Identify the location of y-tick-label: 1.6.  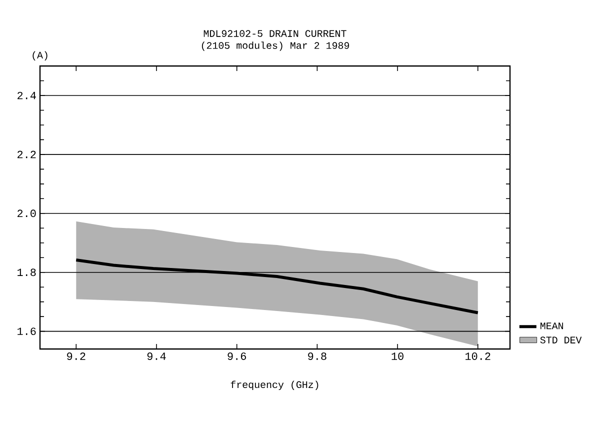
(27, 332).